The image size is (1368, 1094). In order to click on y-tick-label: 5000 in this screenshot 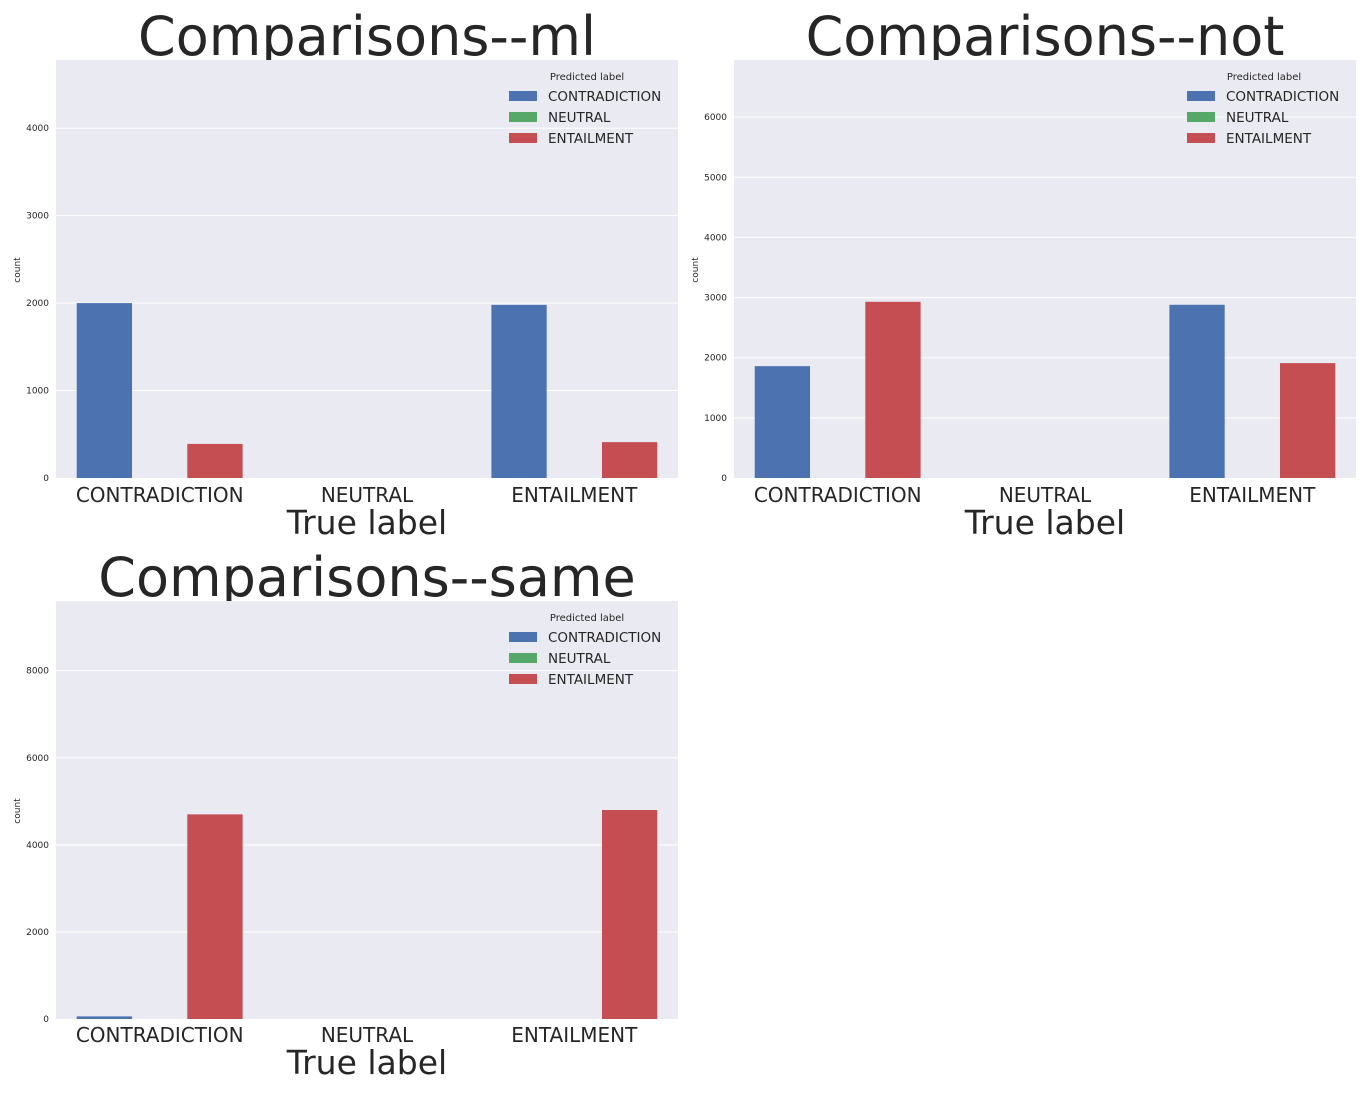, I will do `click(715, 178)`.